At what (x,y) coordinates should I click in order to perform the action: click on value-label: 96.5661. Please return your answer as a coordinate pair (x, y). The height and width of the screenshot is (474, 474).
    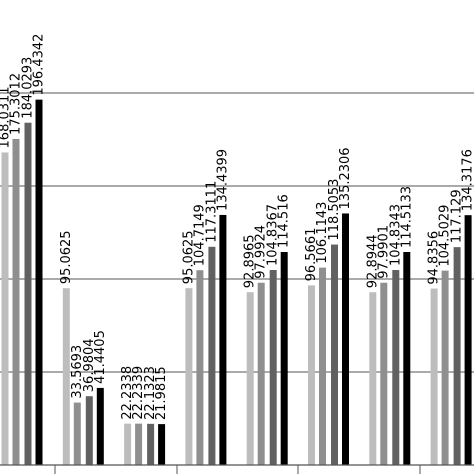
    Looking at the image, I should click on (311, 255).